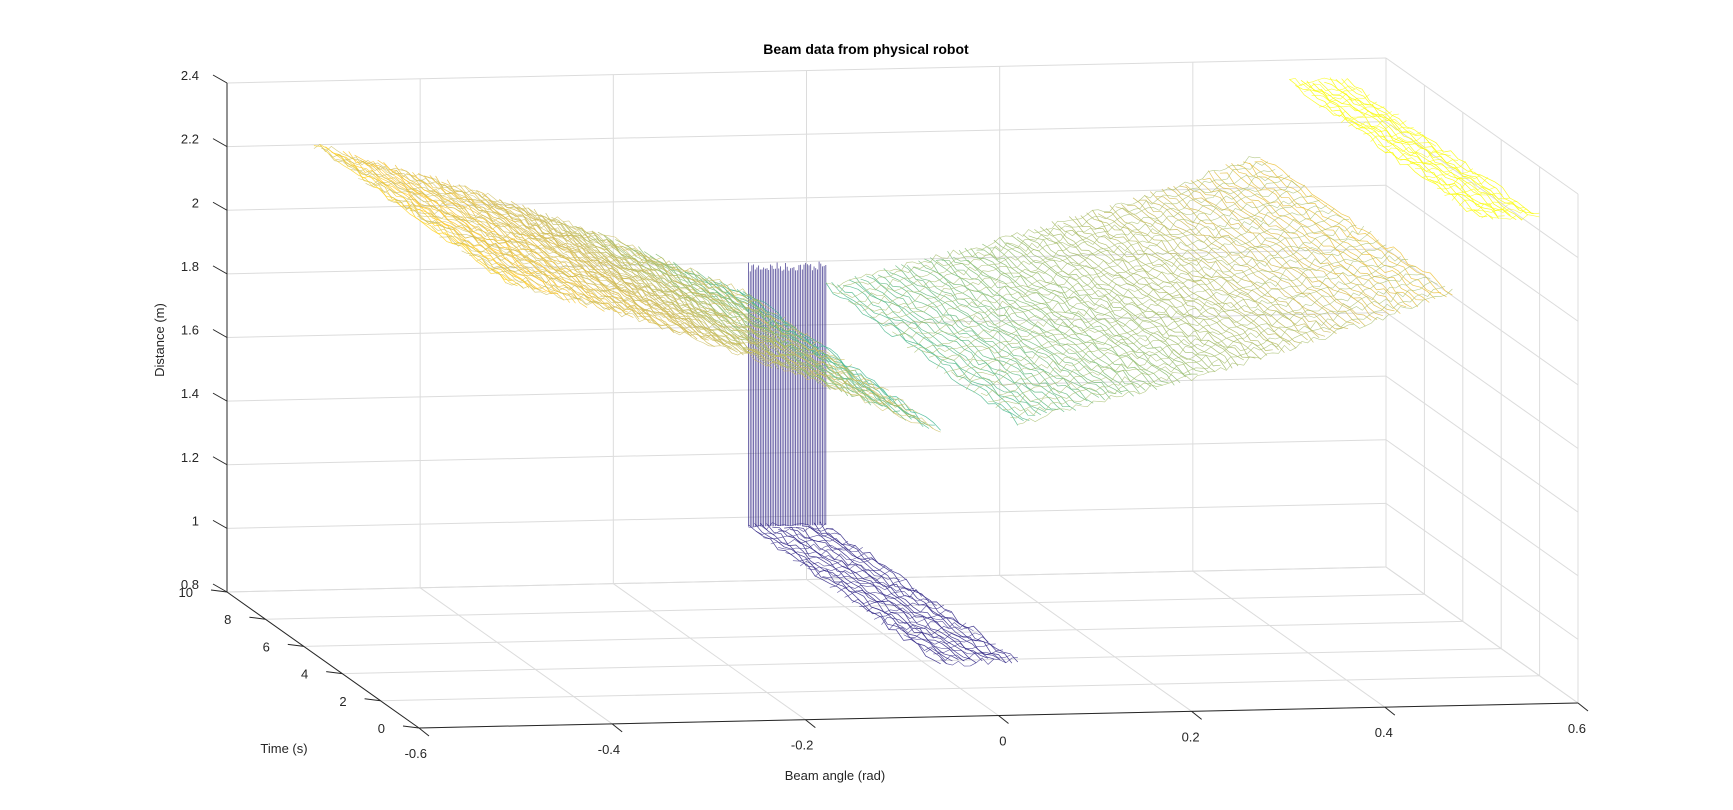  Describe the element at coordinates (323, 660) in the screenshot. I see `y-axis-line` at that location.